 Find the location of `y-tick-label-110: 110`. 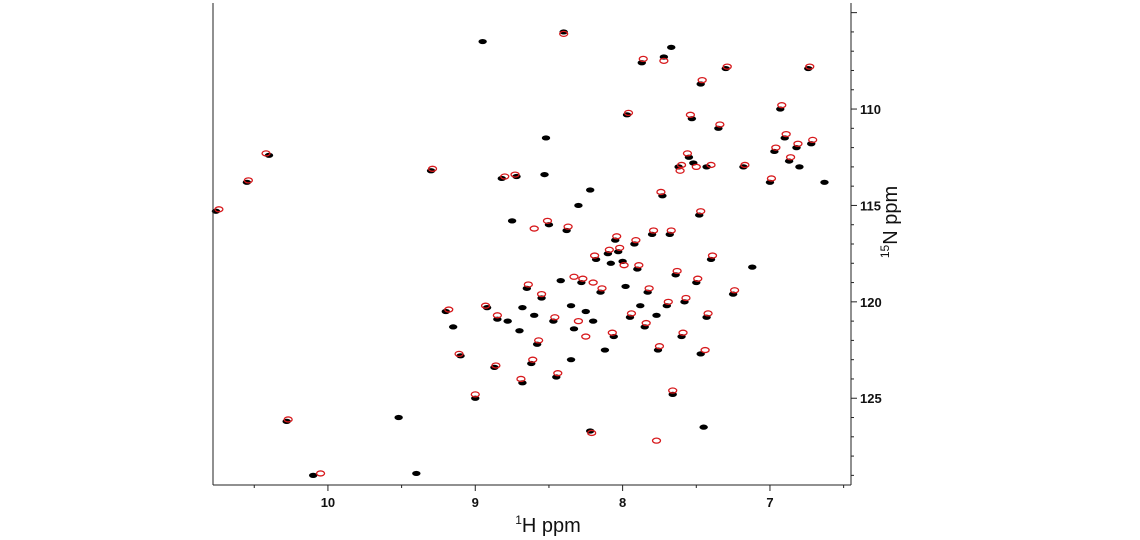

y-tick-label-110: 110 is located at coordinates (870, 109).